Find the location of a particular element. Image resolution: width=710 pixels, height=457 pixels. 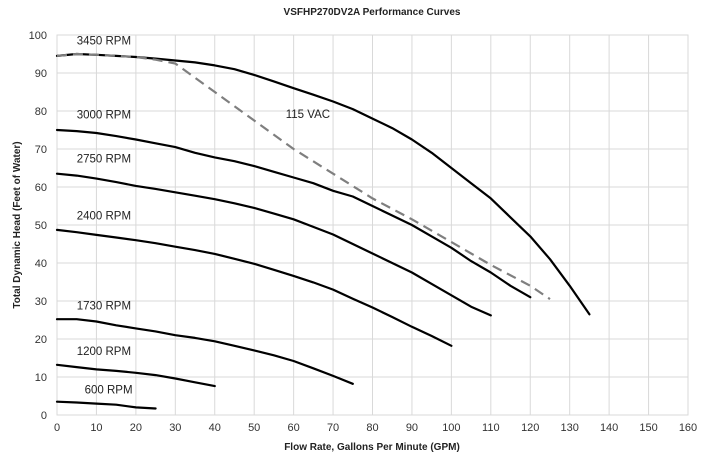

y-tick-label: 60 is located at coordinates (41, 188).